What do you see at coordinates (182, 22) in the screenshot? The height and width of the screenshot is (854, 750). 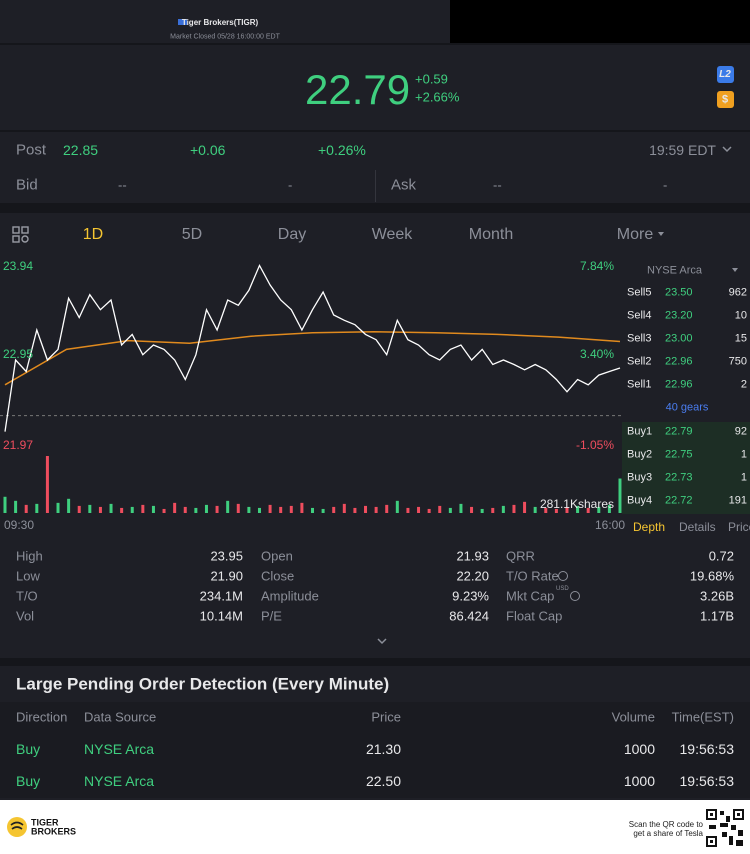 I see `flag-icon` at bounding box center [182, 22].